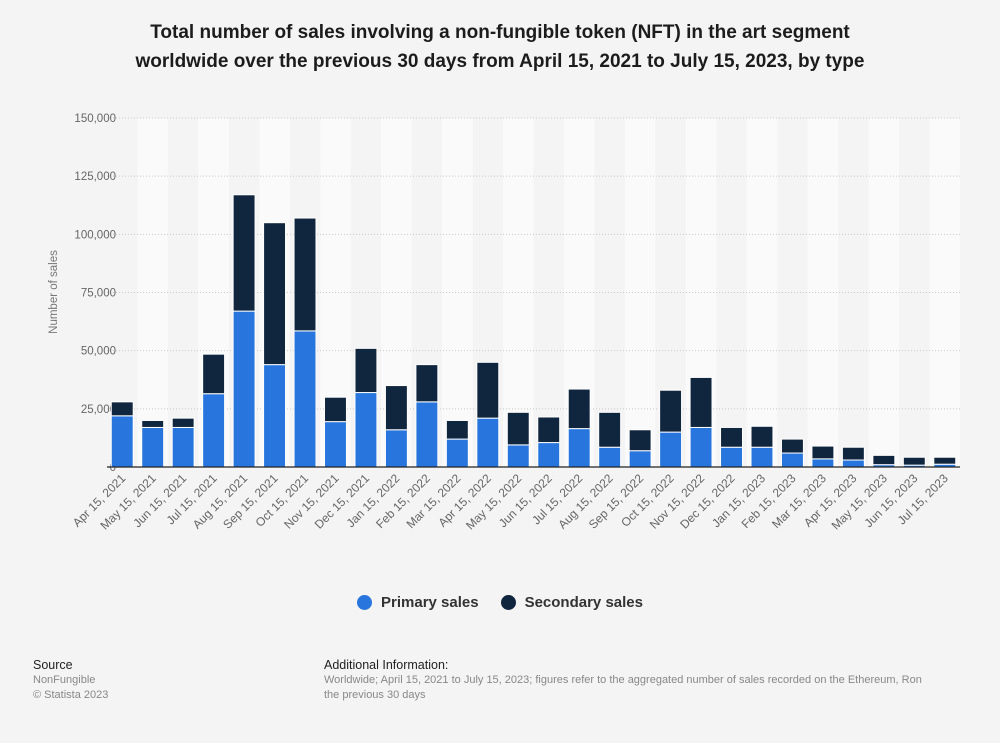 Image resolution: width=1000 pixels, height=743 pixels. What do you see at coordinates (375, 695) in the screenshot?
I see `additional-info-line2: the previous 30 days` at bounding box center [375, 695].